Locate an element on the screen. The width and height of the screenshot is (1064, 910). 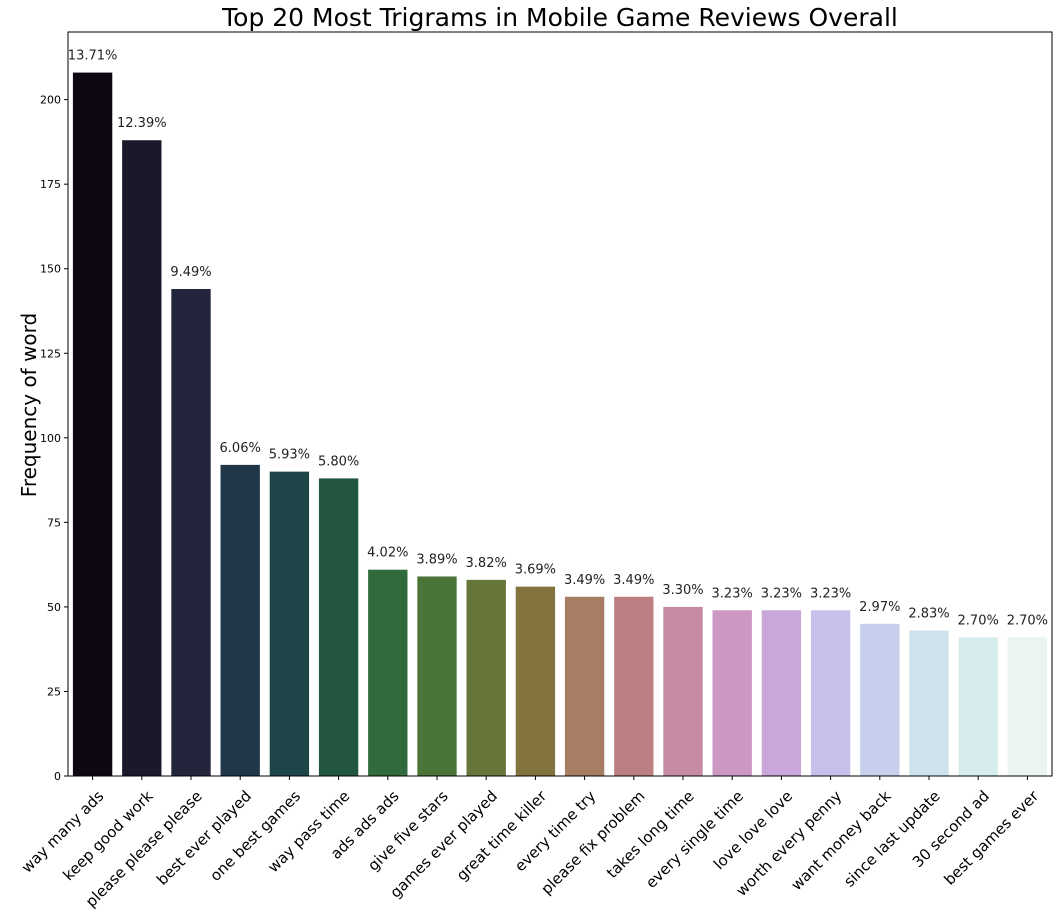
x-tick-label: great time killer is located at coordinates (502, 835).